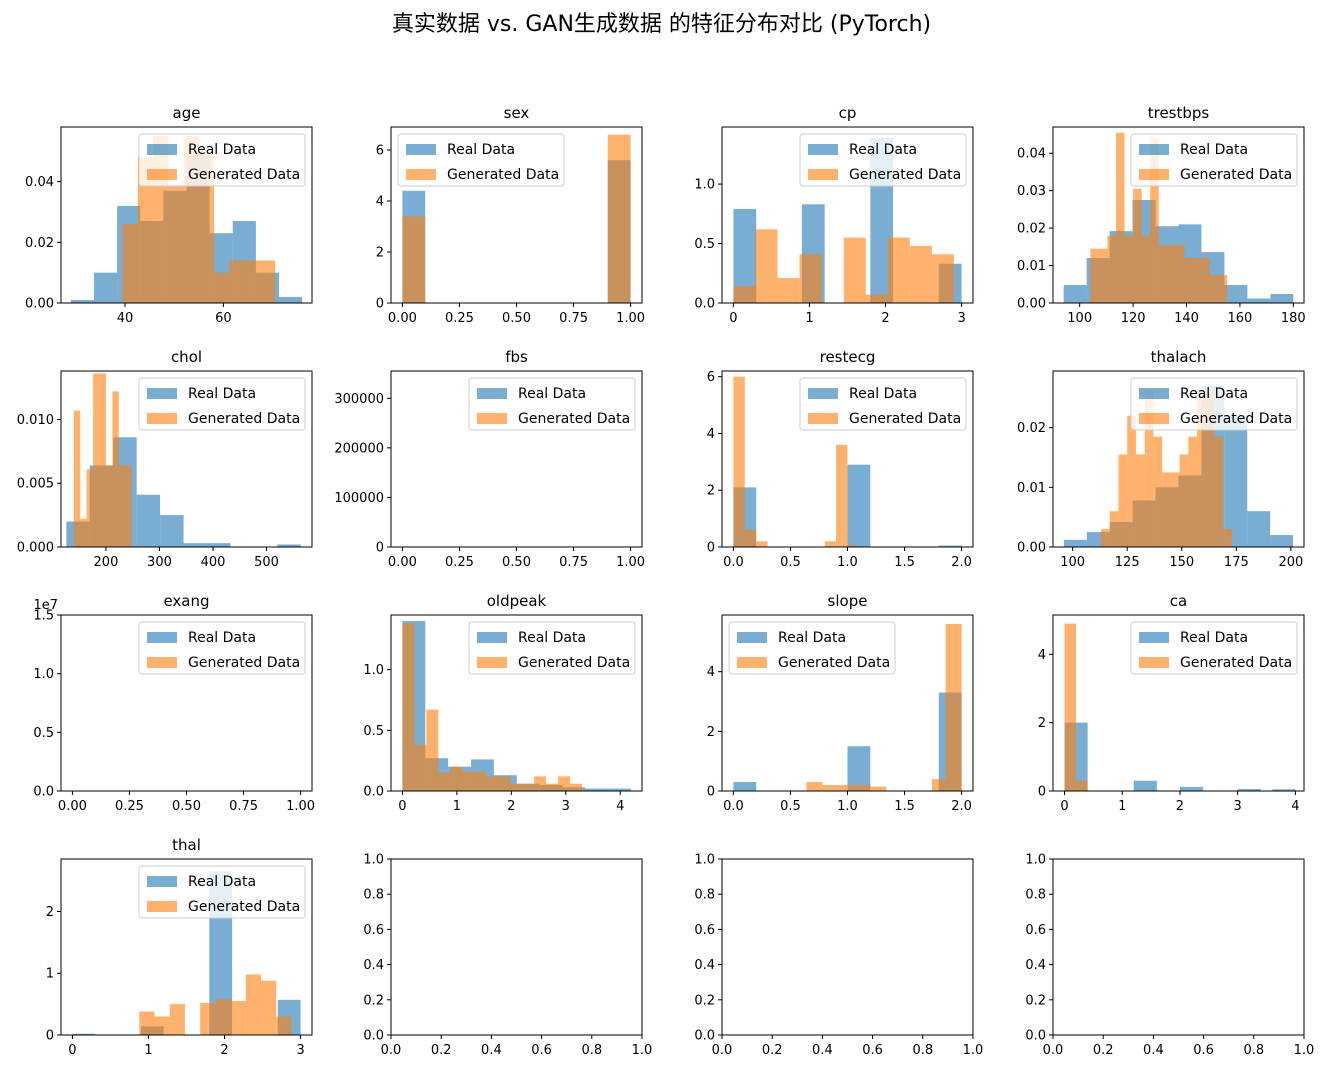 This screenshot has height=1068, width=1323. What do you see at coordinates (1179, 113) in the screenshot?
I see `subplot-title: trestbps` at bounding box center [1179, 113].